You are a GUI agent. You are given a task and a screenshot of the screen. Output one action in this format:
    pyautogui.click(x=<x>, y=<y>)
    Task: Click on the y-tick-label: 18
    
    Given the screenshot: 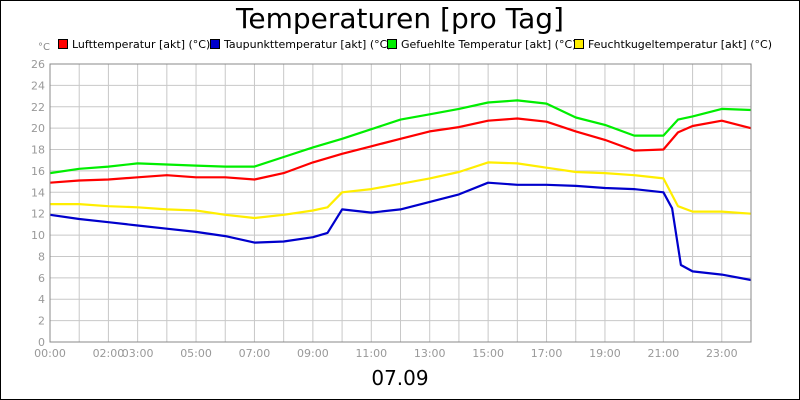 What is the action you would take?
    pyautogui.click(x=38, y=150)
    